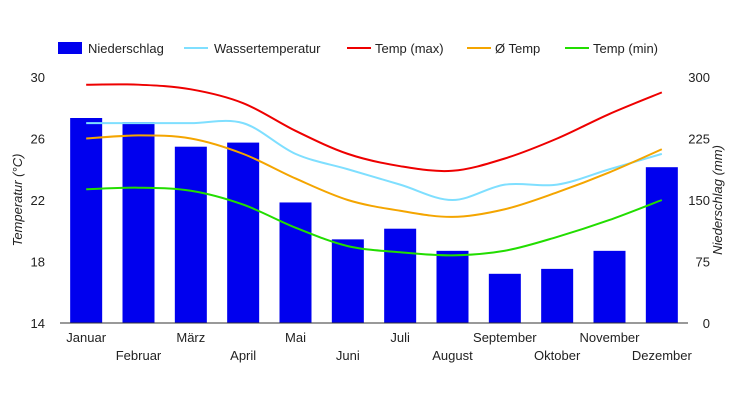 This screenshot has width=731, height=400. What do you see at coordinates (267, 48) in the screenshot?
I see `legend-label: Wassertemperatur` at bounding box center [267, 48].